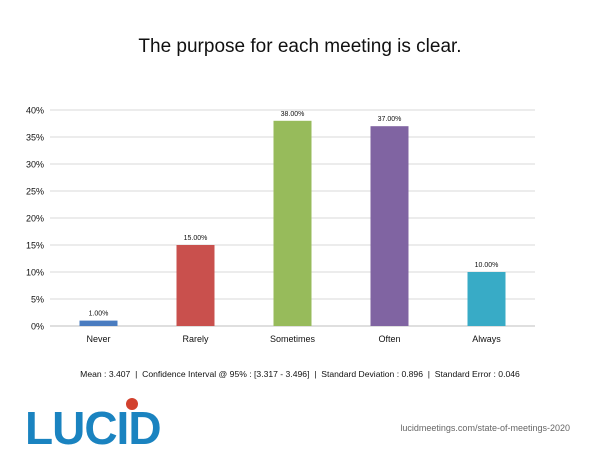 Image resolution: width=600 pixels, height=450 pixels. Describe the element at coordinates (98, 323) in the screenshot. I see `bar-never` at that location.